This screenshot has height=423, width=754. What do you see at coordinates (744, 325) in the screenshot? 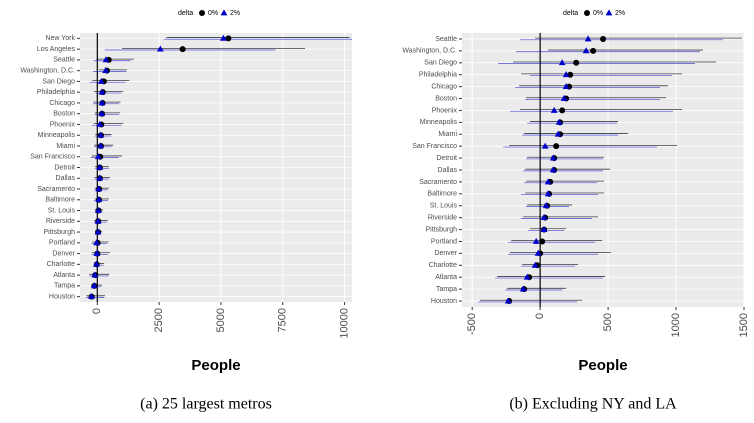
I see `x-tick-label: 1500` at bounding box center [744, 325].